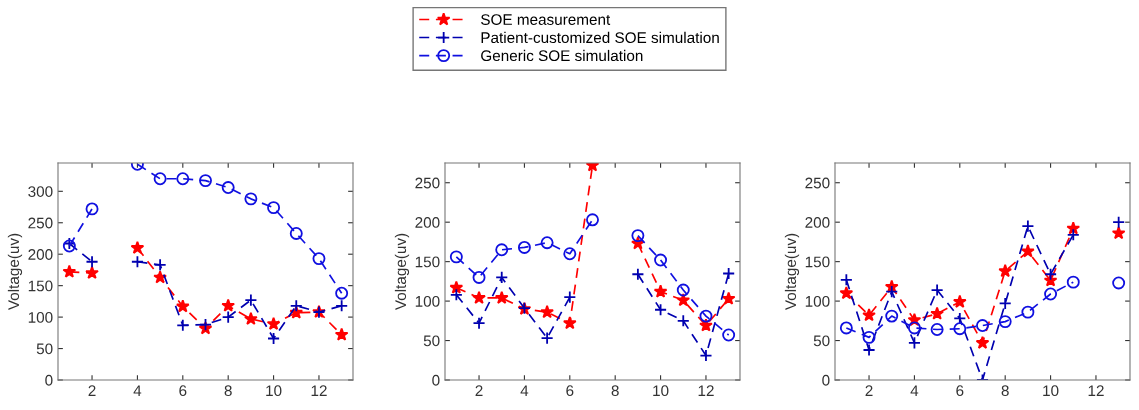 The width and height of the screenshot is (1139, 410). Describe the element at coordinates (546, 19) in the screenshot. I see `legend-label: SOE measurement` at that location.